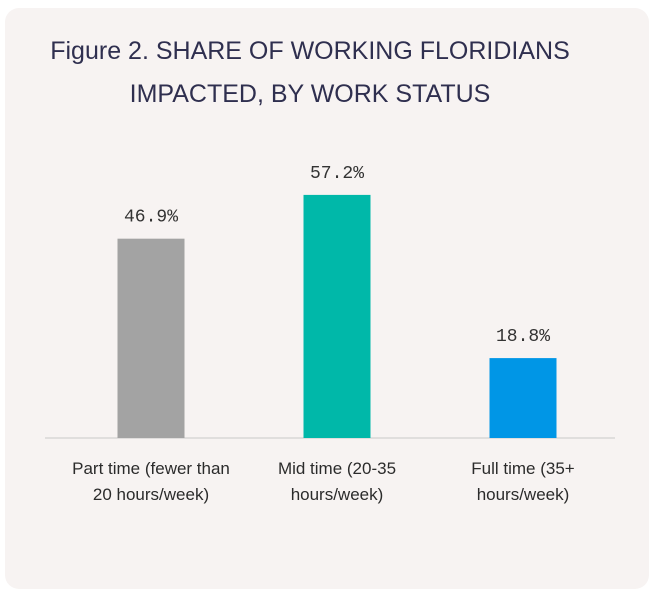 The height and width of the screenshot is (589, 649). I want to click on x-tick-label: Full time (35+ hours/week), so click(523, 481).